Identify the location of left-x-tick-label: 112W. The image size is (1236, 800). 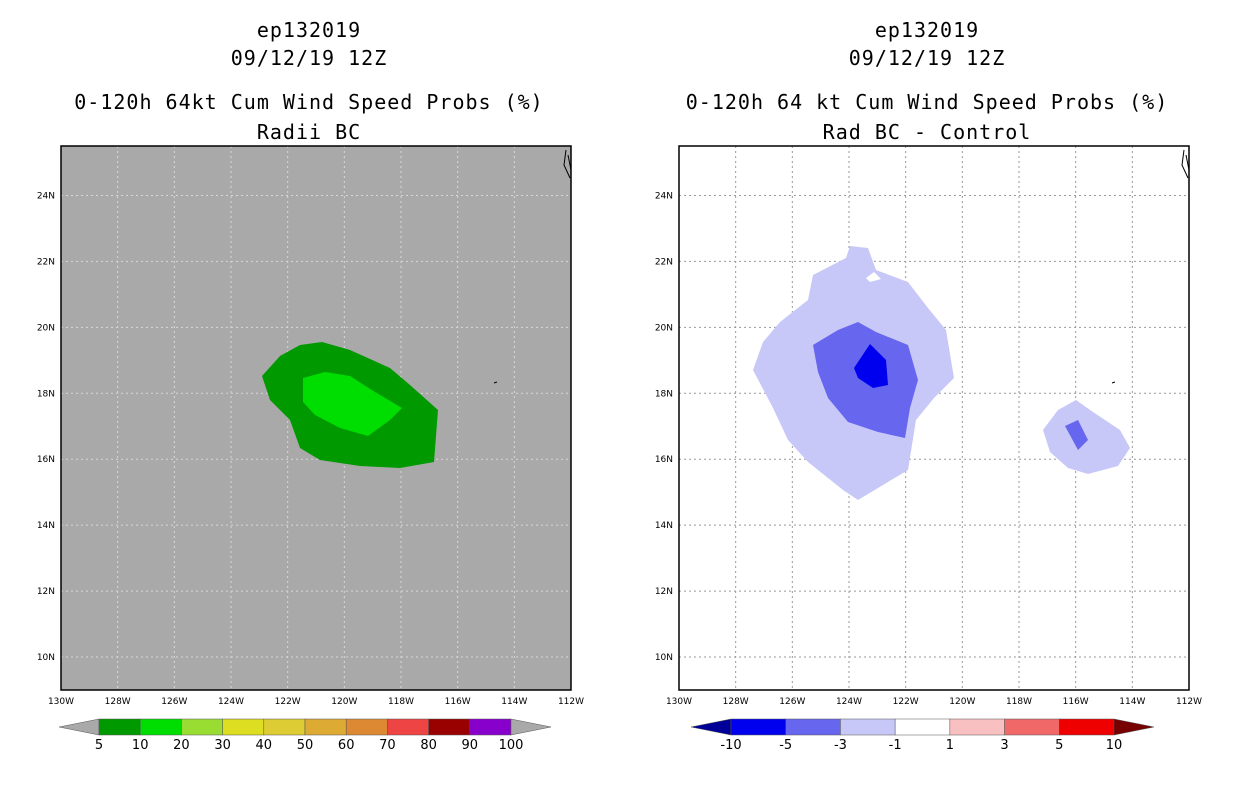
(571, 702).